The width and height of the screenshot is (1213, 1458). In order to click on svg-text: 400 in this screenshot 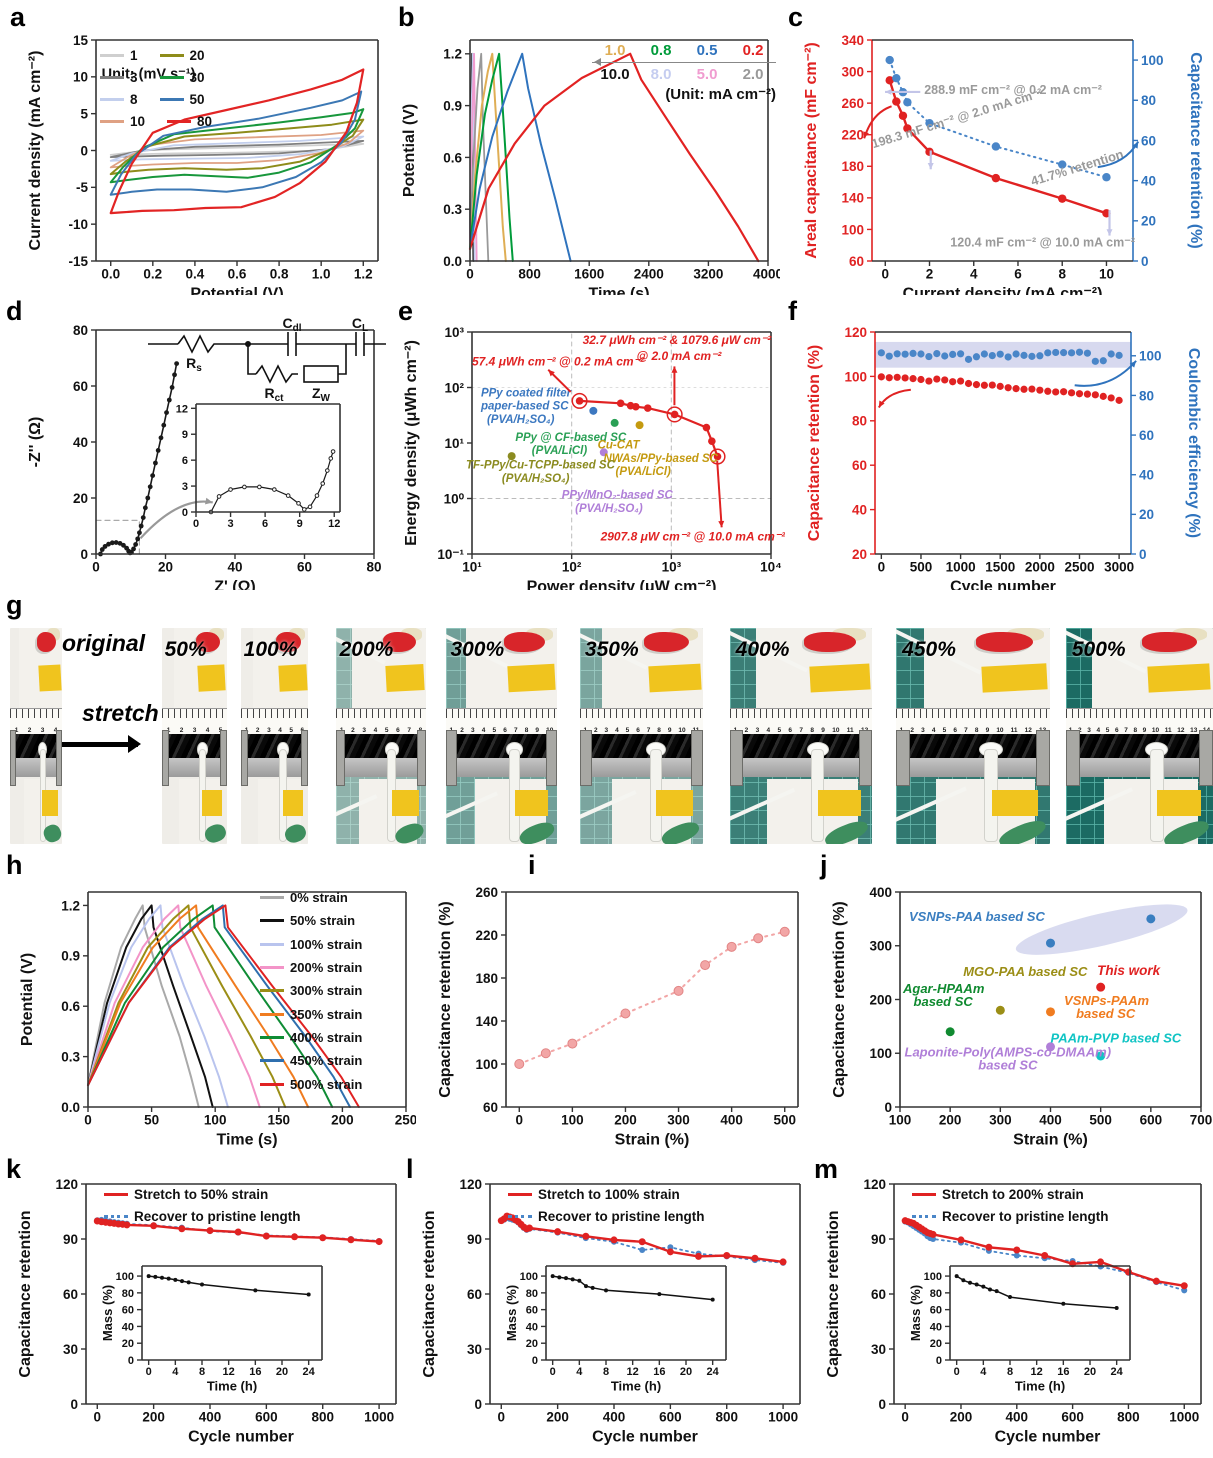, I will do `click(1017, 1417)`.